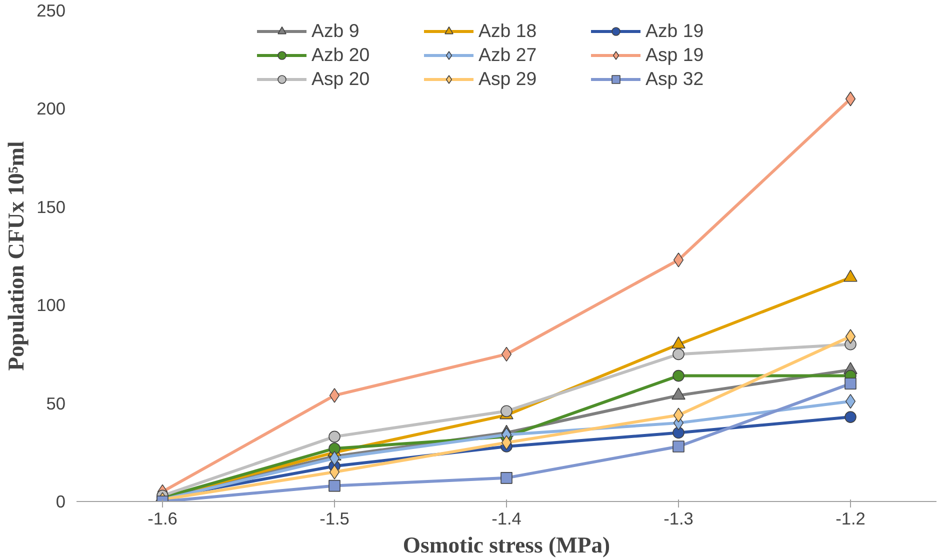  What do you see at coordinates (675, 55) in the screenshot?
I see `legend-label: Asp 19` at bounding box center [675, 55].